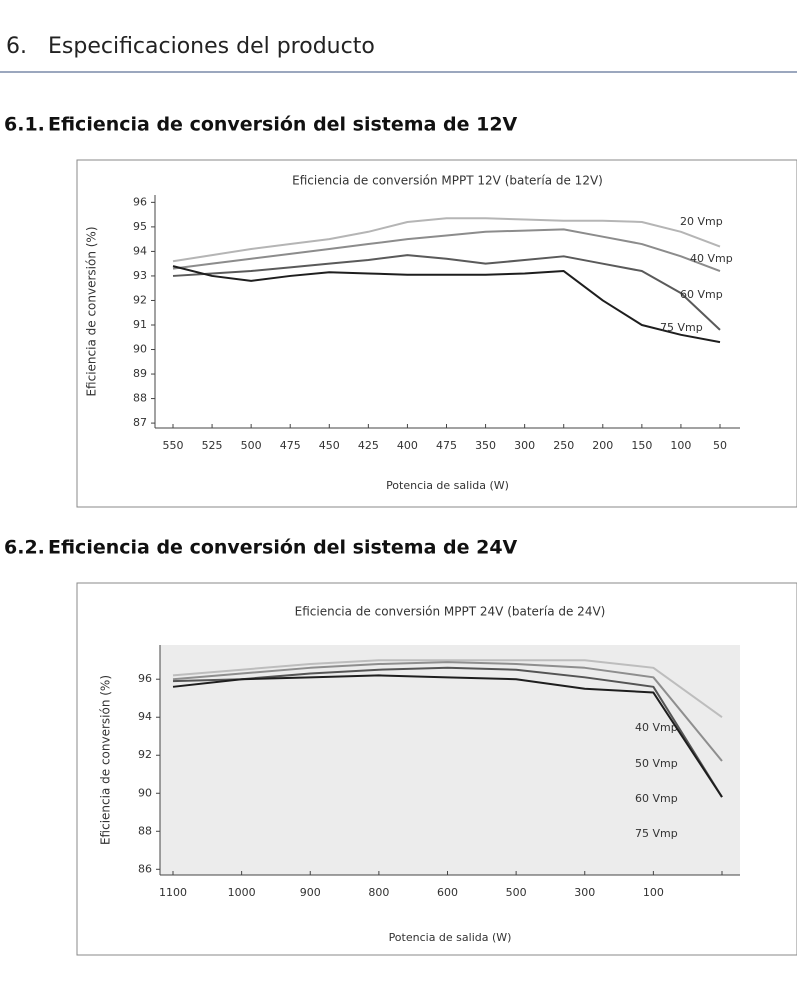  Describe the element at coordinates (140, 324) in the screenshot. I see `y-tick-label: 91` at that location.